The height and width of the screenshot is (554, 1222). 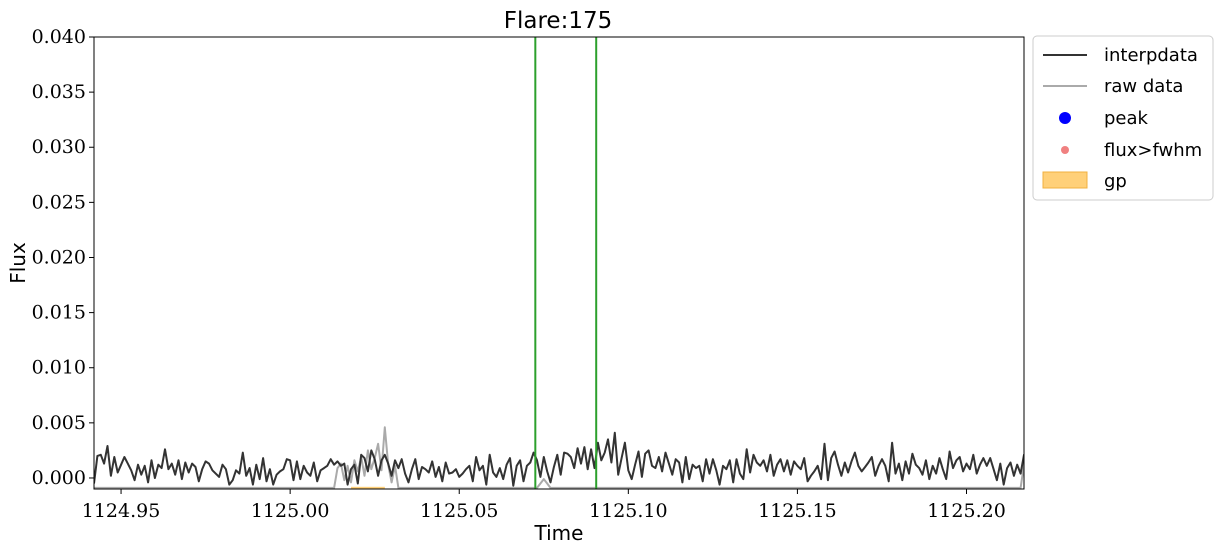 What do you see at coordinates (59, 478) in the screenshot?
I see `y-tick-label: 0.000` at bounding box center [59, 478].